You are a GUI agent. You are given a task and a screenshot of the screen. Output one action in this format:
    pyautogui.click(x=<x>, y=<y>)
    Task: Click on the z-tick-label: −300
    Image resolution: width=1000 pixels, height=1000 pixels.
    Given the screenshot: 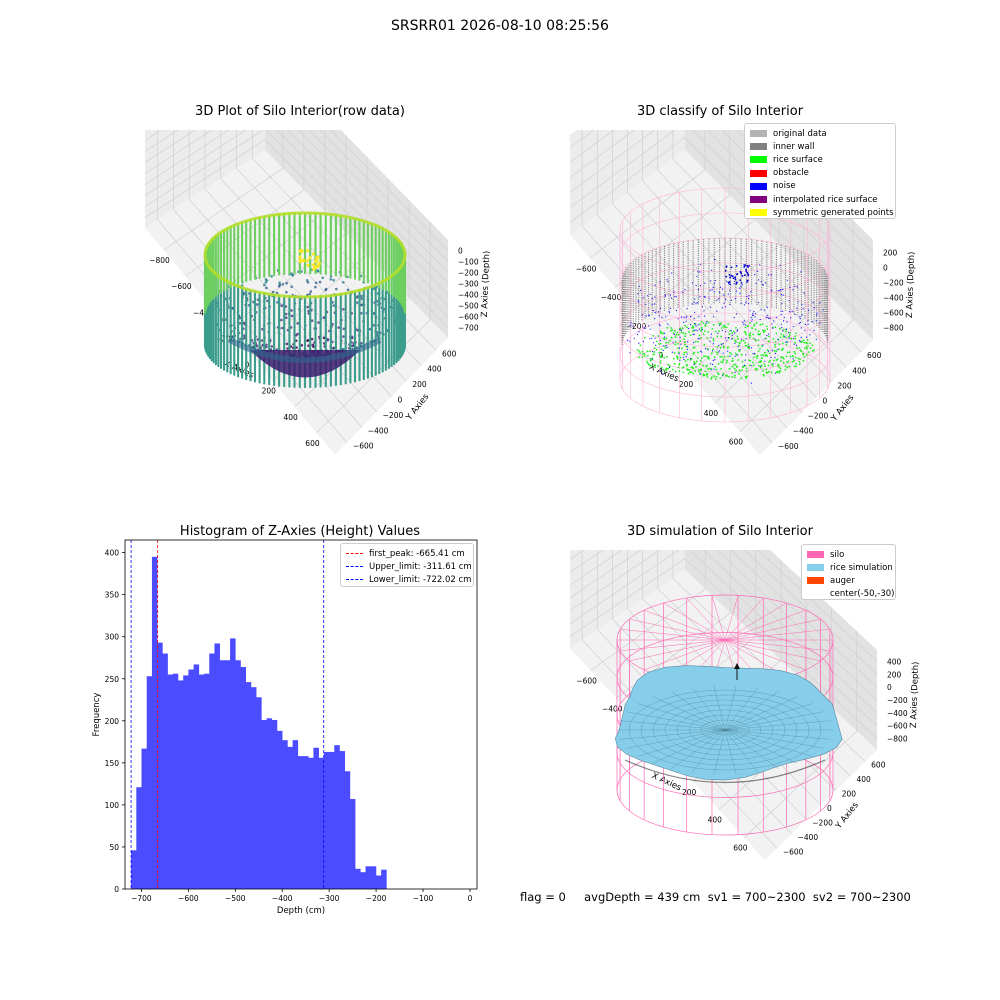 What is the action you would take?
    pyautogui.click(x=468, y=283)
    